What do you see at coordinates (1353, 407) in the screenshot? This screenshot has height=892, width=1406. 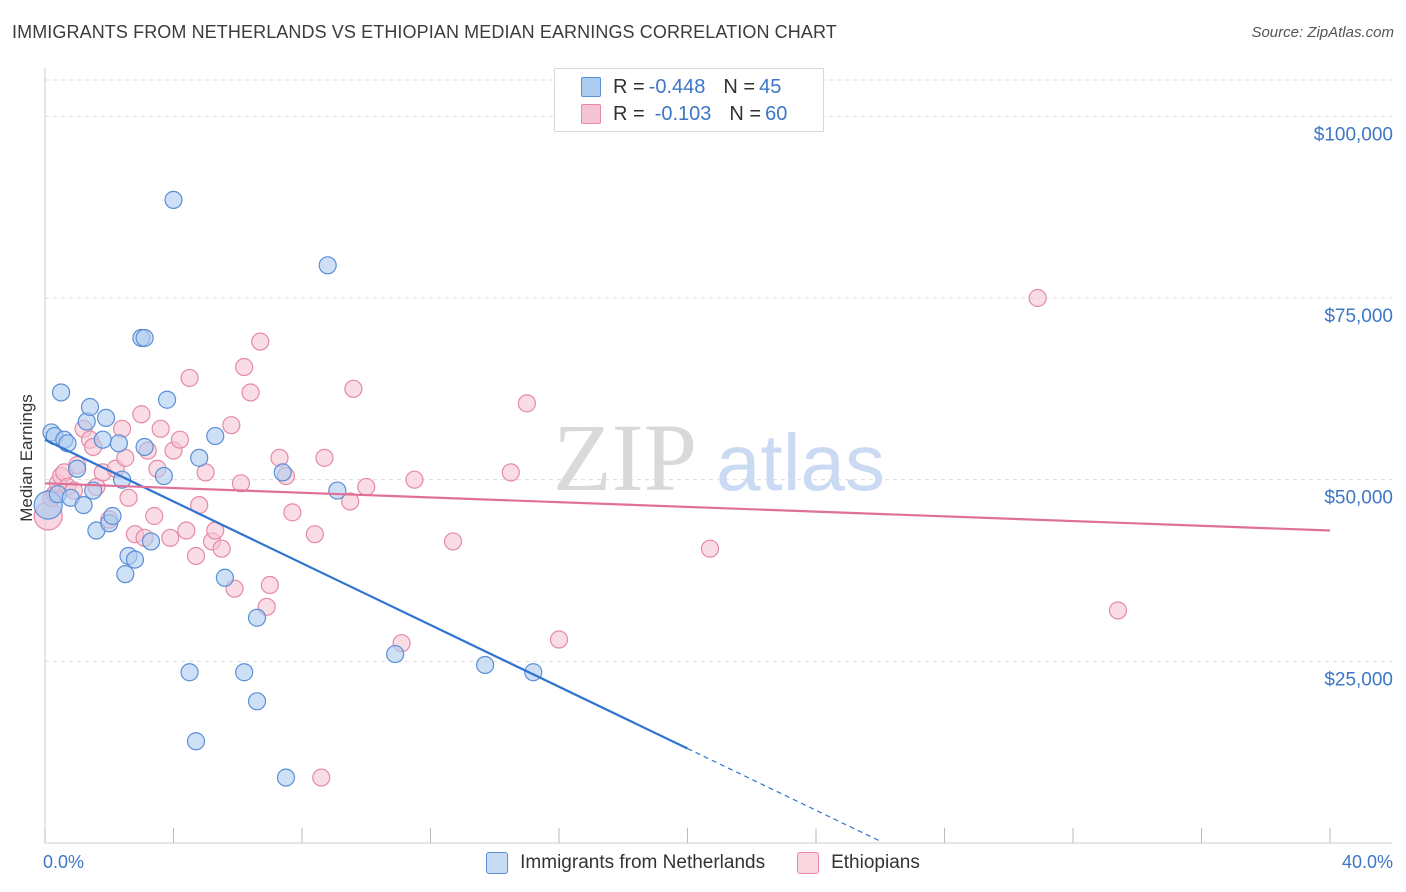 I see `y-tick-labels: $25,000 $50,000 $75,000 $100,000` at bounding box center [1353, 407].